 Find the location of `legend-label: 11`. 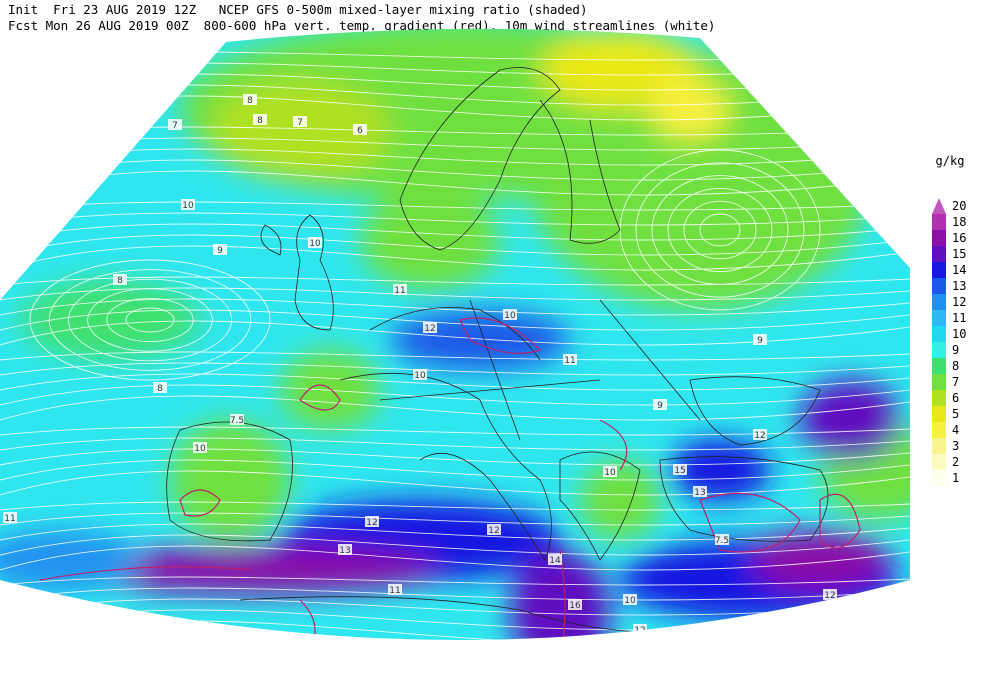

legend-label: 11 is located at coordinates (959, 318).